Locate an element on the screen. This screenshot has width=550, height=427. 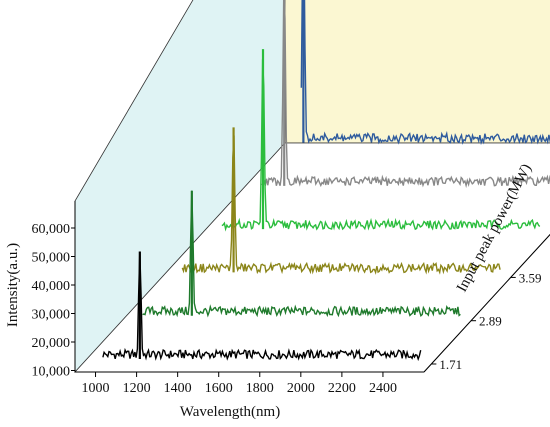
y-tick-label: 30,000 is located at coordinates (51, 315).